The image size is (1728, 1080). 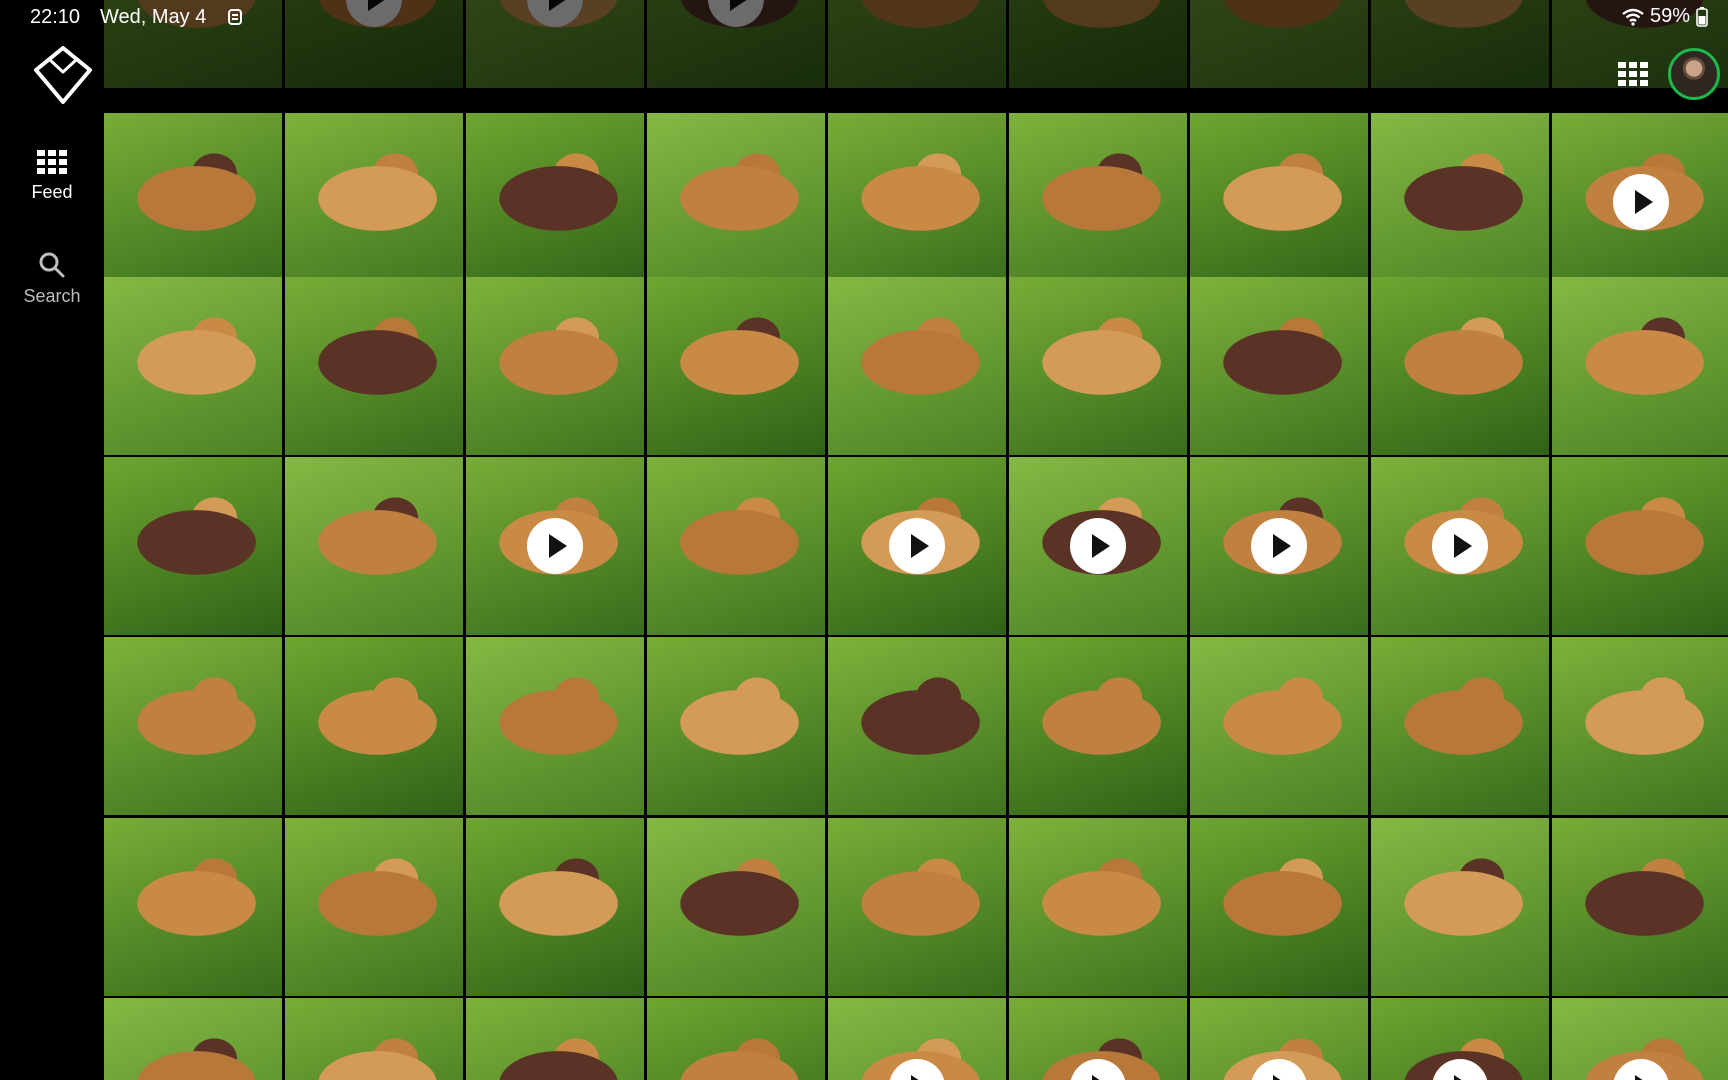 What do you see at coordinates (52, 265) in the screenshot?
I see `search-icon` at bounding box center [52, 265].